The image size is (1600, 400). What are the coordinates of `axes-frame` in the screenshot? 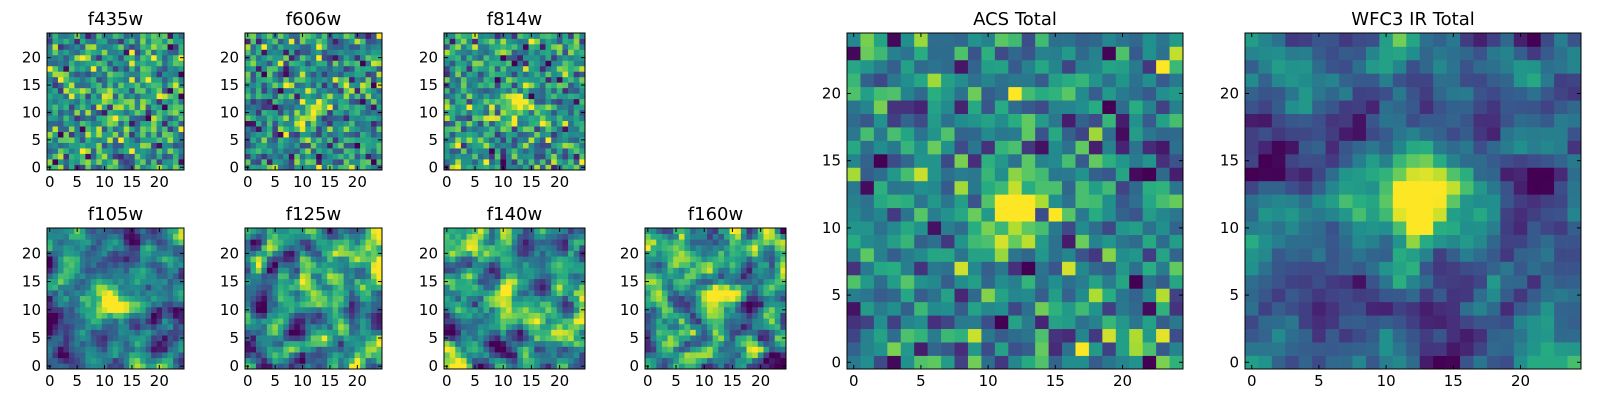 It's located at (514, 298).